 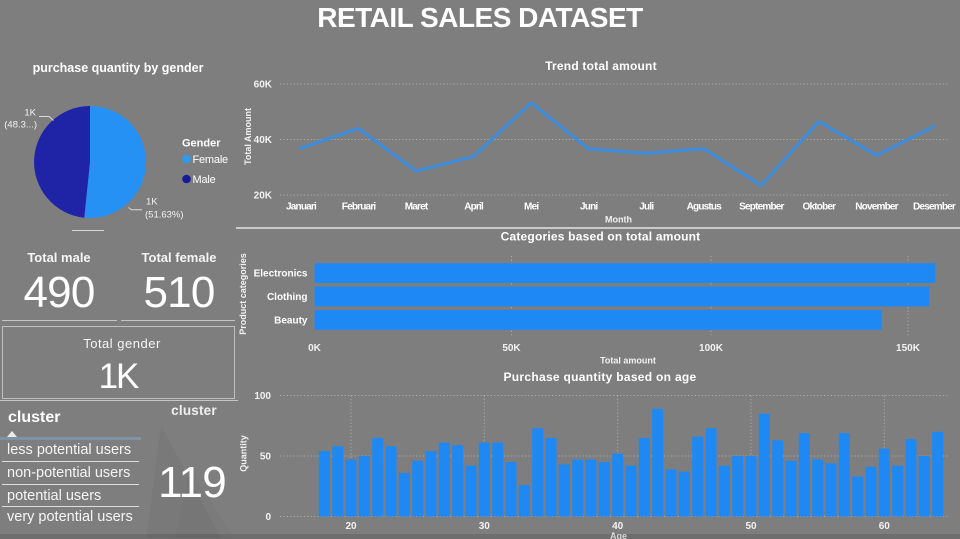 What do you see at coordinates (618, 535) in the screenshot?
I see `svg-text: Age` at bounding box center [618, 535].